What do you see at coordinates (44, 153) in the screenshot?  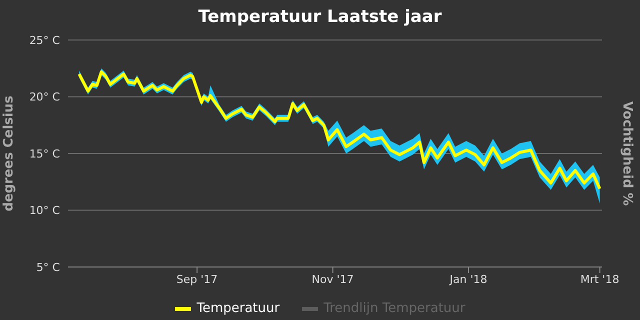 I see `y-tick-label: 15° C` at bounding box center [44, 153].